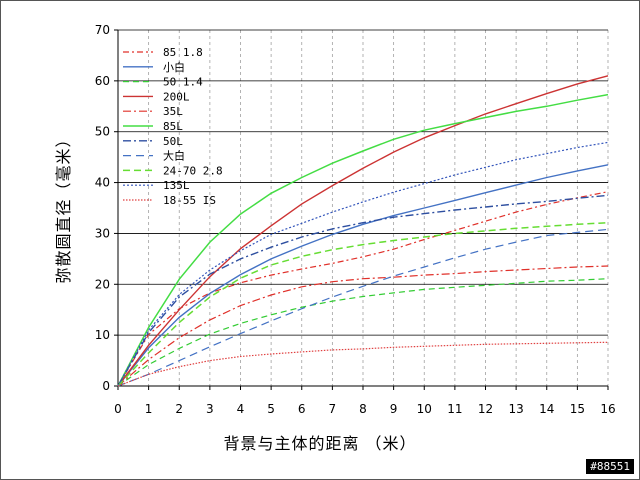 Image resolution: width=640 pixels, height=480 pixels. I want to click on y-axis-label: 弥散圆直径（毫米）, so click(63, 207).